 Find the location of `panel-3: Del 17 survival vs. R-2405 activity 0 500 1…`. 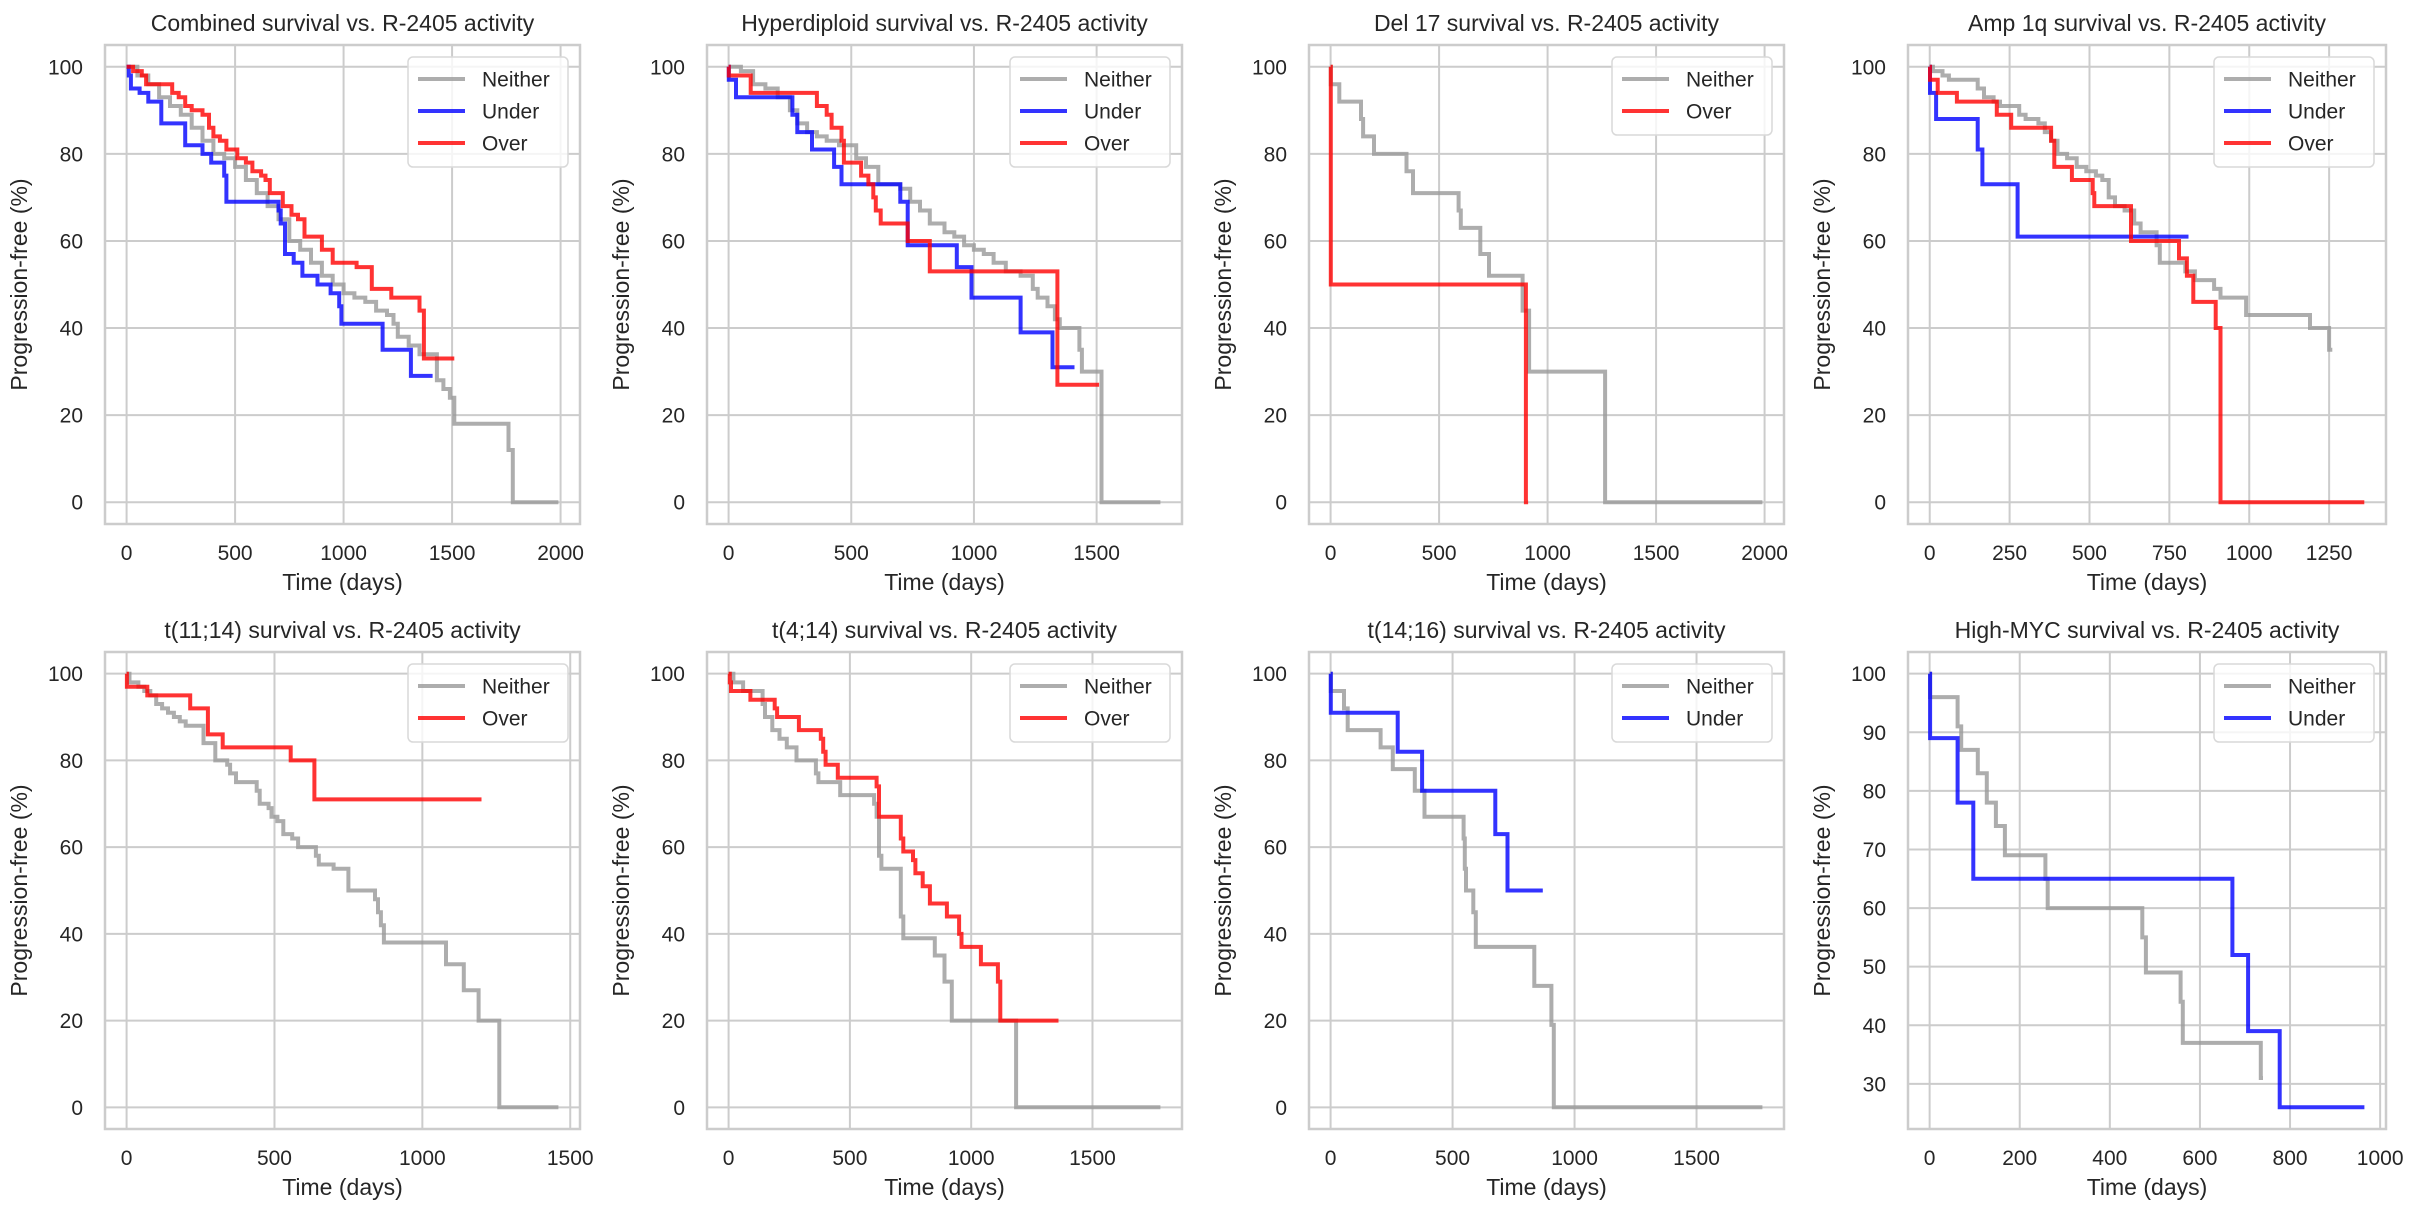

panel-3: Del 17 survival vs. R-2405 activity 0 500 1… is located at coordinates (1499, 302).